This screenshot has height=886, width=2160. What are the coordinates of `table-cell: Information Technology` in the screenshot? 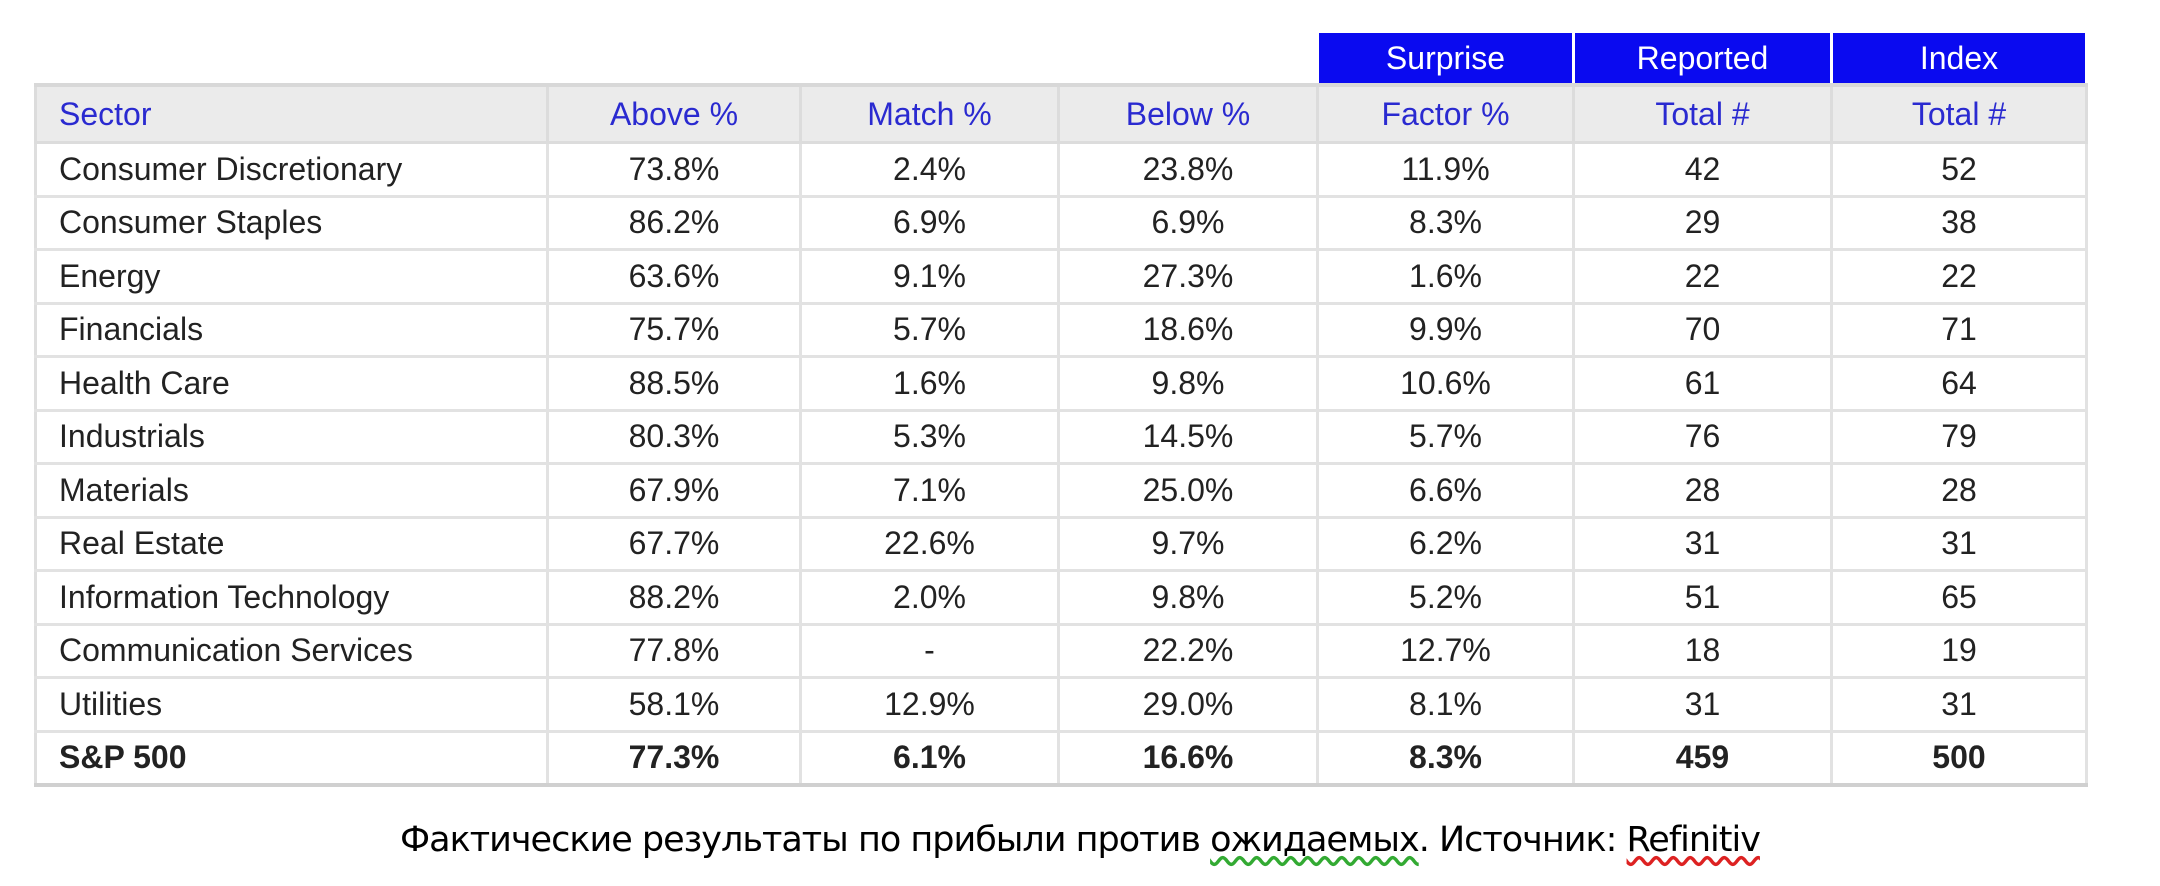 It's located at (291, 597).